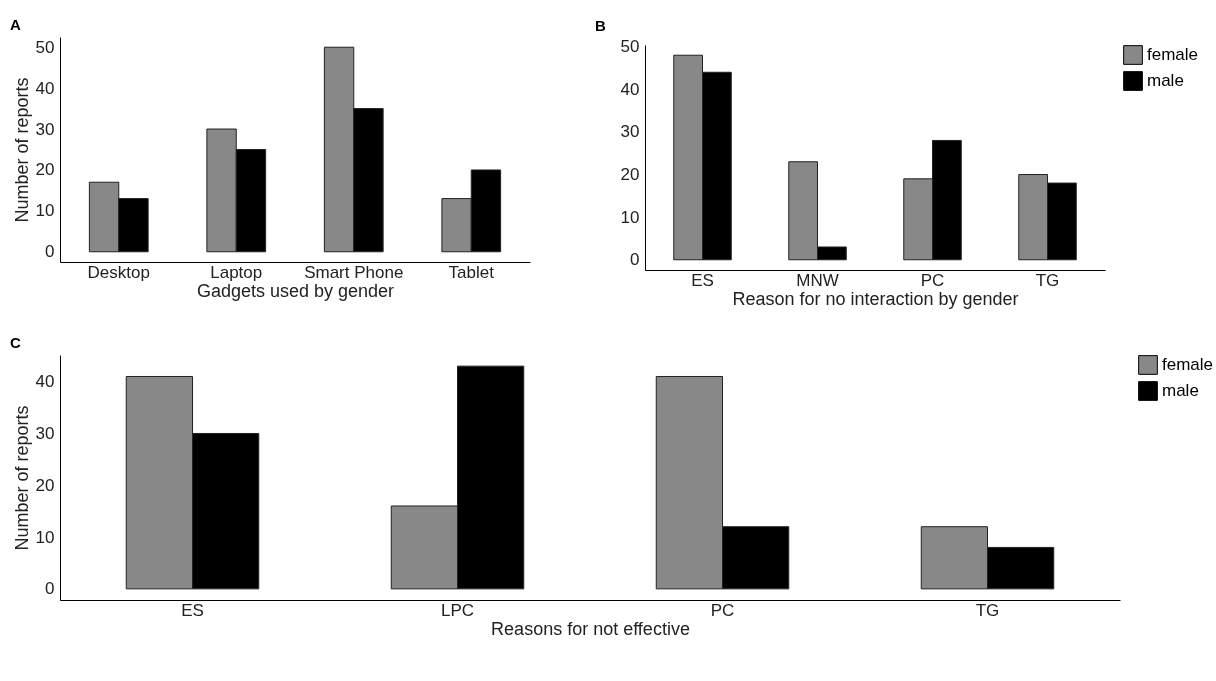  Describe the element at coordinates (875, 298) in the screenshot. I see `x-axis-title: Reason for no interaction by gender` at that location.